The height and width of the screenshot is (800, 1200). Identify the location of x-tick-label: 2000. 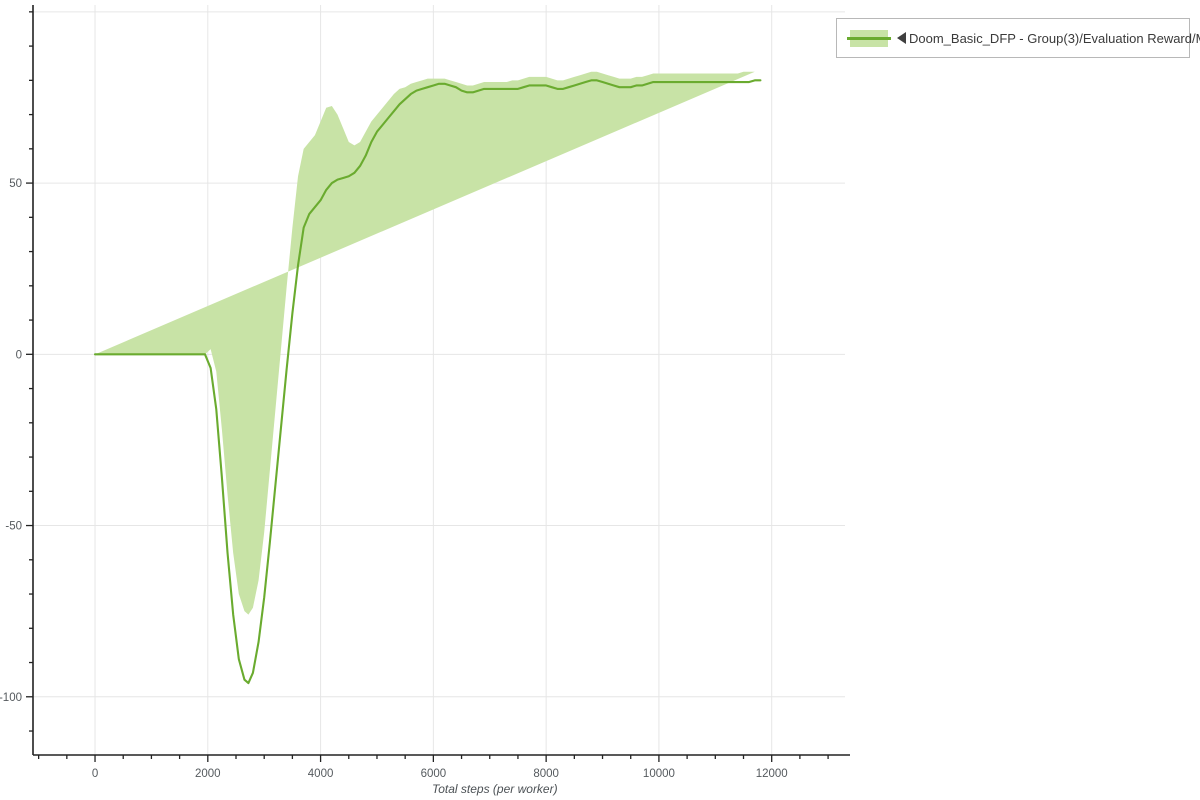
(208, 774).